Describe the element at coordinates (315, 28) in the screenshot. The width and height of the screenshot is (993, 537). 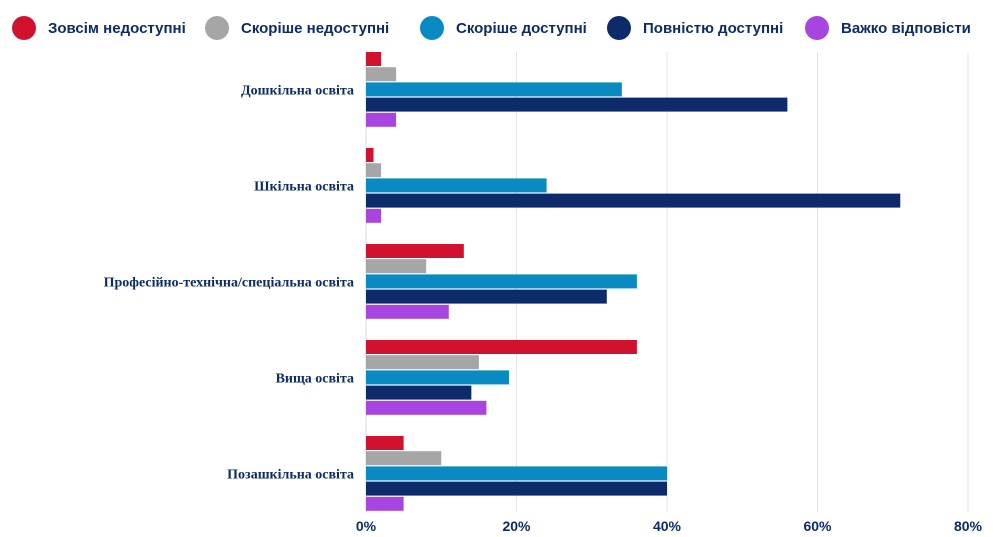
I see `legend-label: Скоріше недоступні` at that location.